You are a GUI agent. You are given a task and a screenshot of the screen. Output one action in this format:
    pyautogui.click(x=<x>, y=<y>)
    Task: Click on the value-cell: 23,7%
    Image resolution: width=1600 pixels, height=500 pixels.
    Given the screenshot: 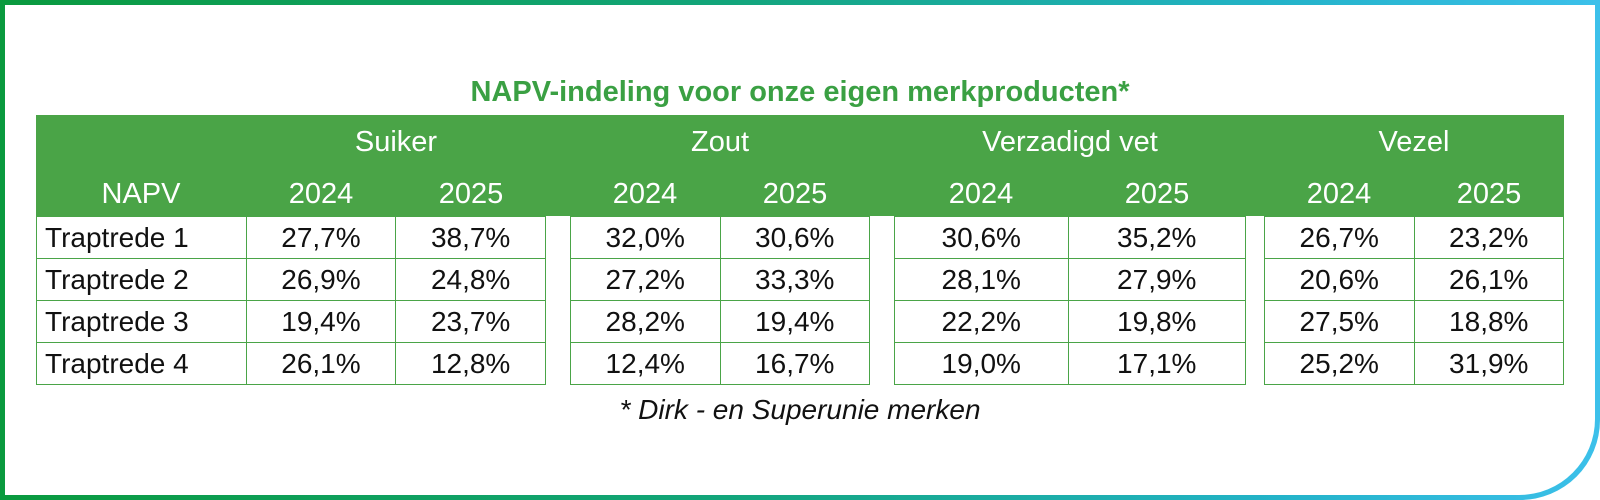 What is the action you would take?
    pyautogui.click(x=470, y=321)
    